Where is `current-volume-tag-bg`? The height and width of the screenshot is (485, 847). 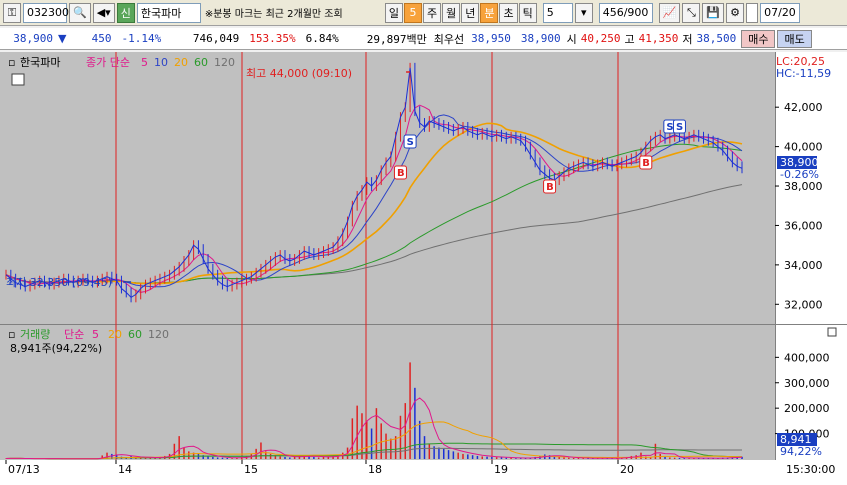 current-volume-tag-bg is located at coordinates (797, 439).